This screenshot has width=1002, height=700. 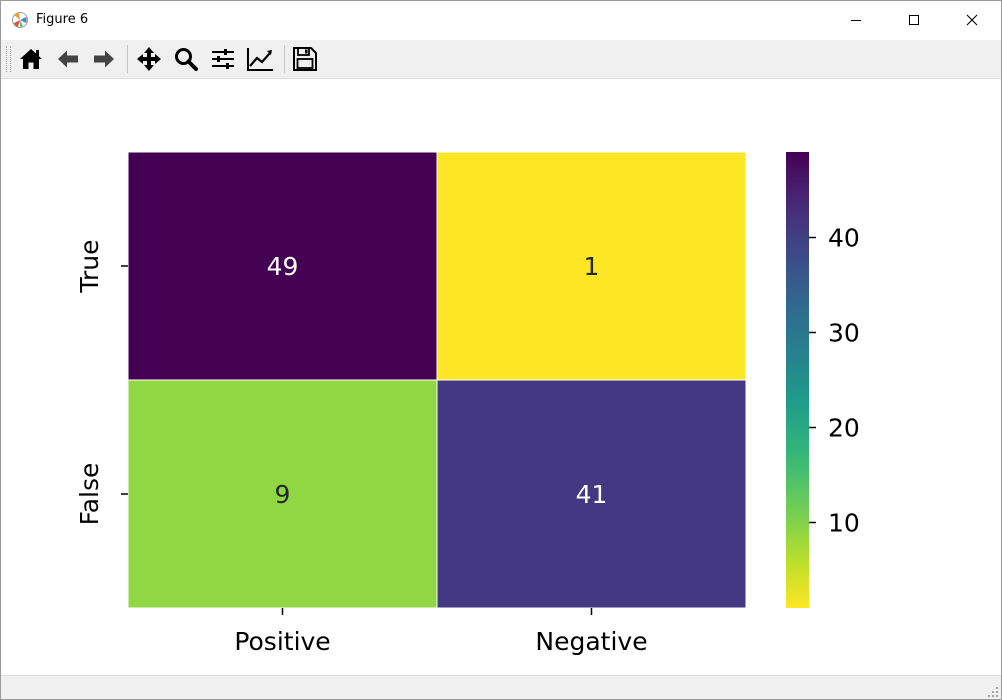 I want to click on status-bar, so click(x=501, y=687).